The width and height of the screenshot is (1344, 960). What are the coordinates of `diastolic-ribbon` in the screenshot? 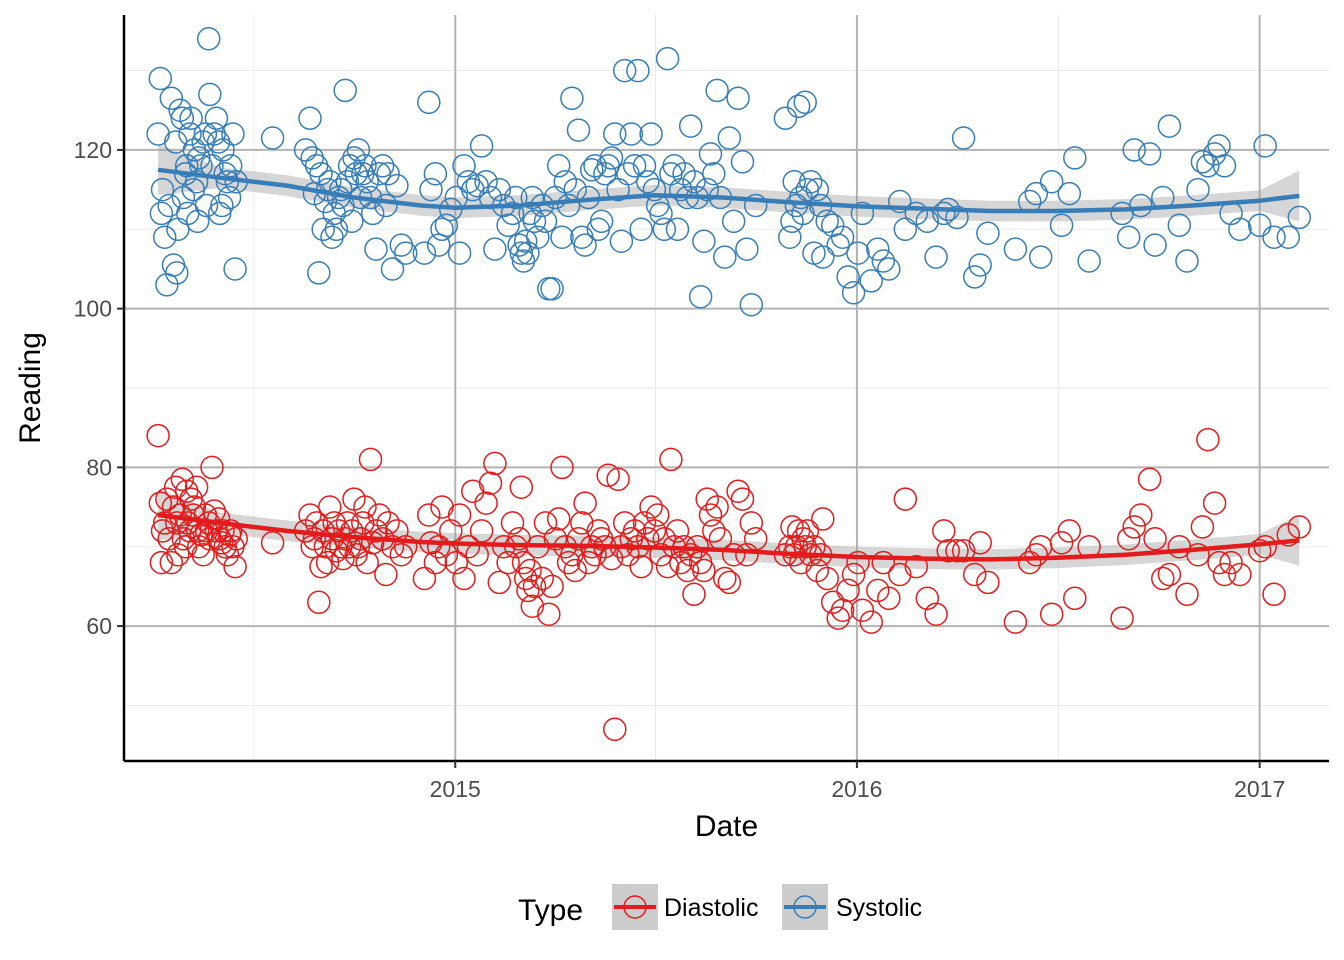 It's located at (729, 529).